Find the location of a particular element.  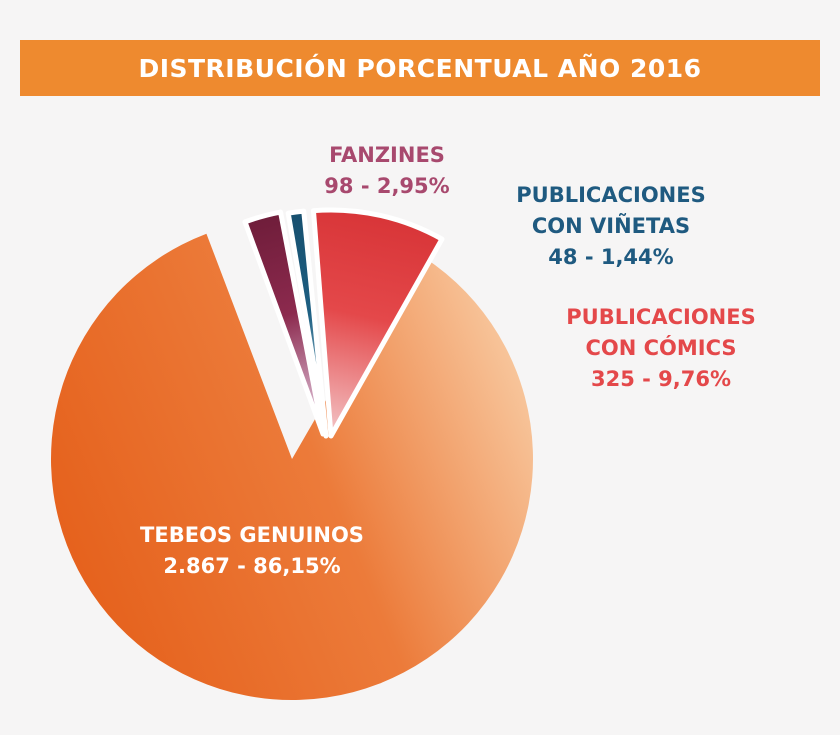

slice-value-label: 98 - 2,95% is located at coordinates (387, 186).